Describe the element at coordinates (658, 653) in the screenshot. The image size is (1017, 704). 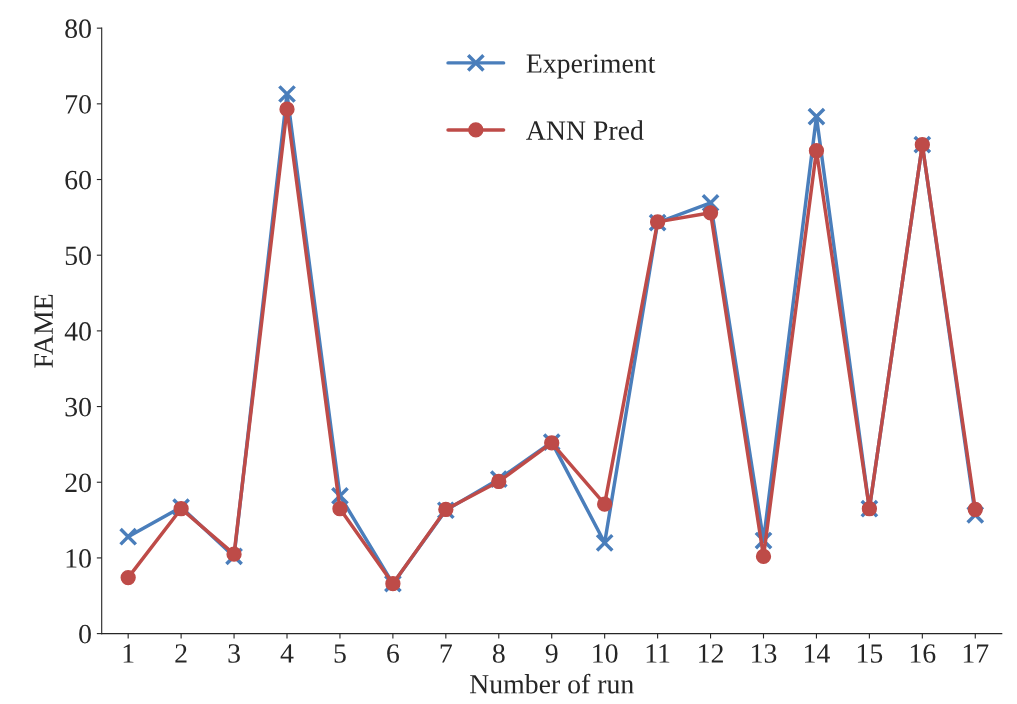
I see `x-tick-label: 11` at that location.